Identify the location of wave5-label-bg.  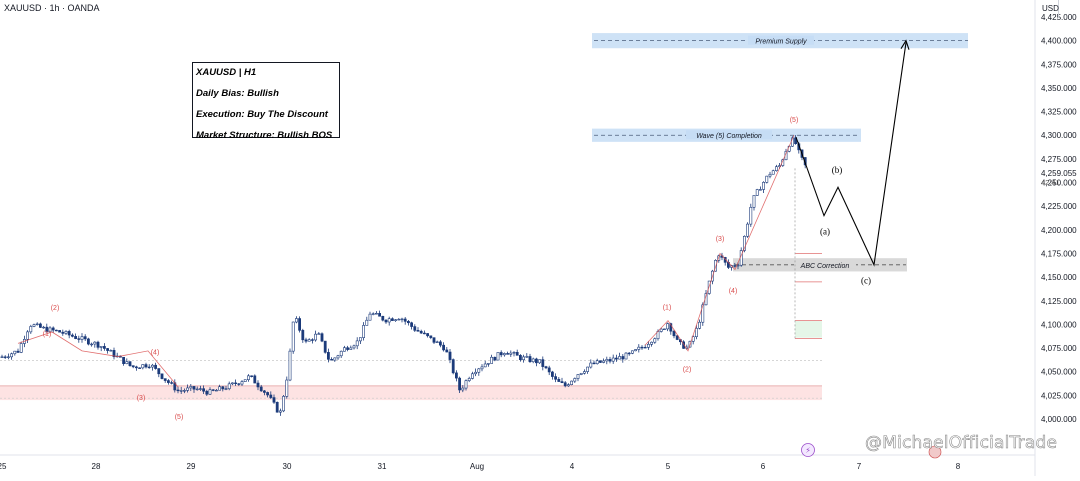
(729, 135).